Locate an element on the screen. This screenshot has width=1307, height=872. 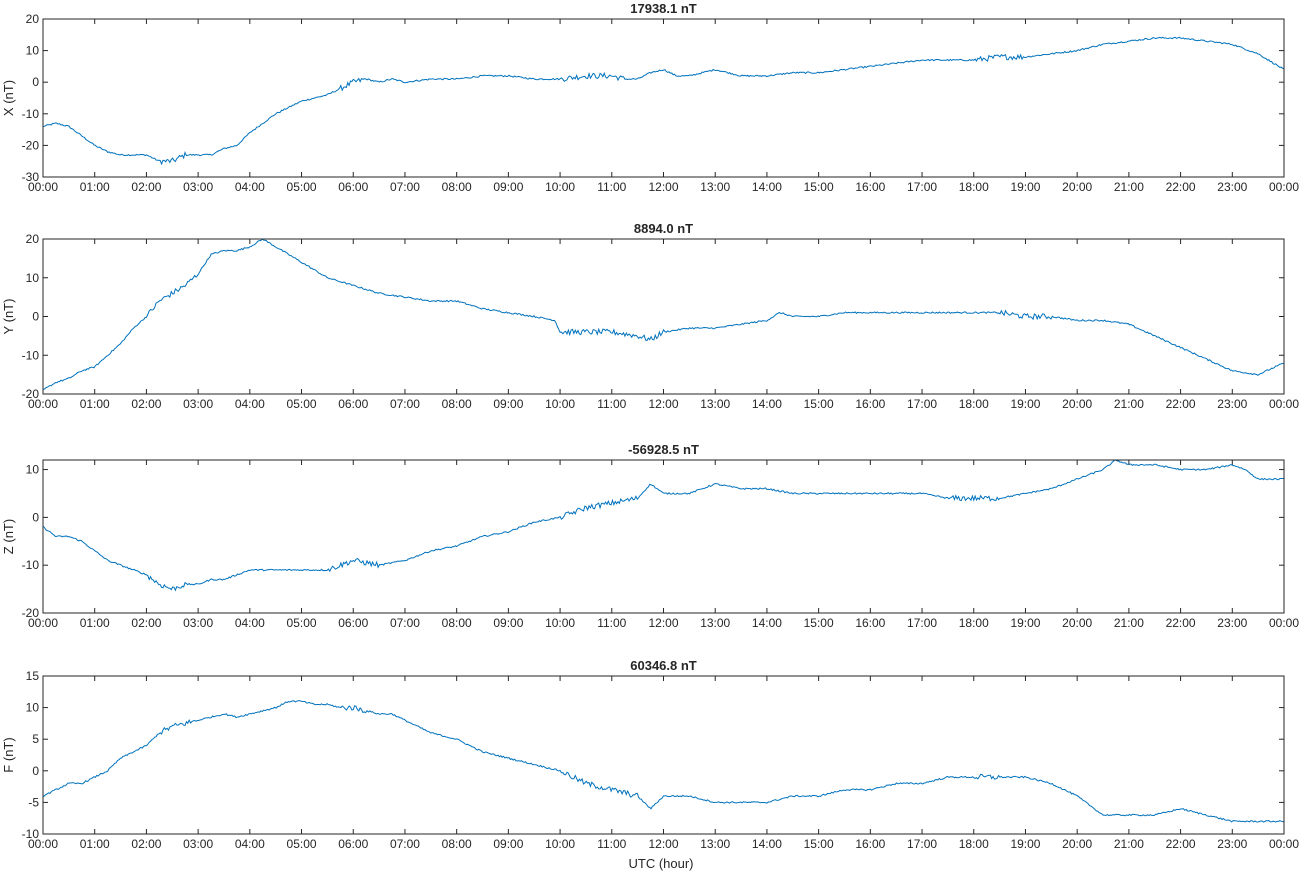
x-axis-label: UTC (hour) is located at coordinates (660, 863).